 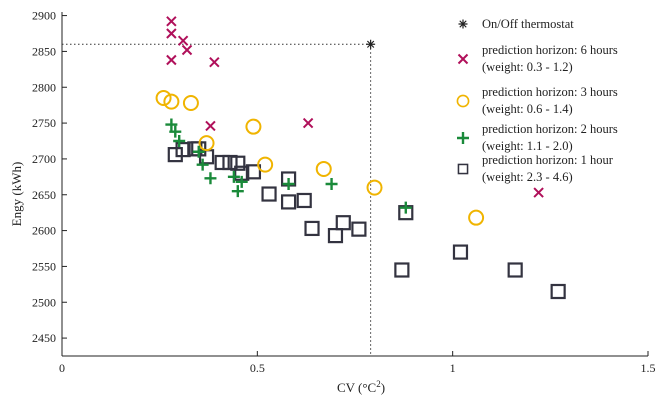 What do you see at coordinates (44, 87) in the screenshot?
I see `y-tick-label: 2800` at bounding box center [44, 87].